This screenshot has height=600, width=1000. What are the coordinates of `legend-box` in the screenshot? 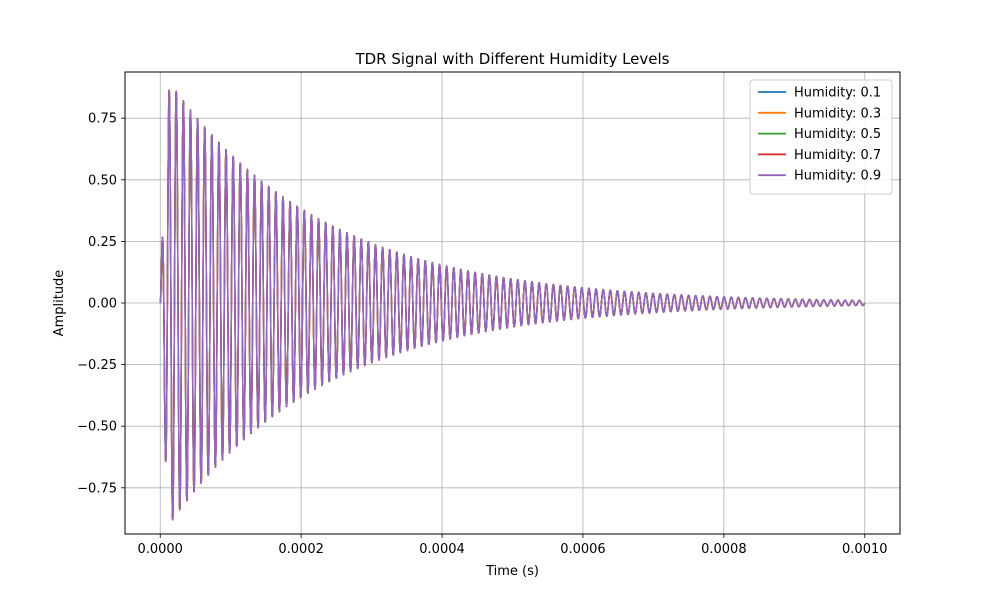 It's located at (821, 137).